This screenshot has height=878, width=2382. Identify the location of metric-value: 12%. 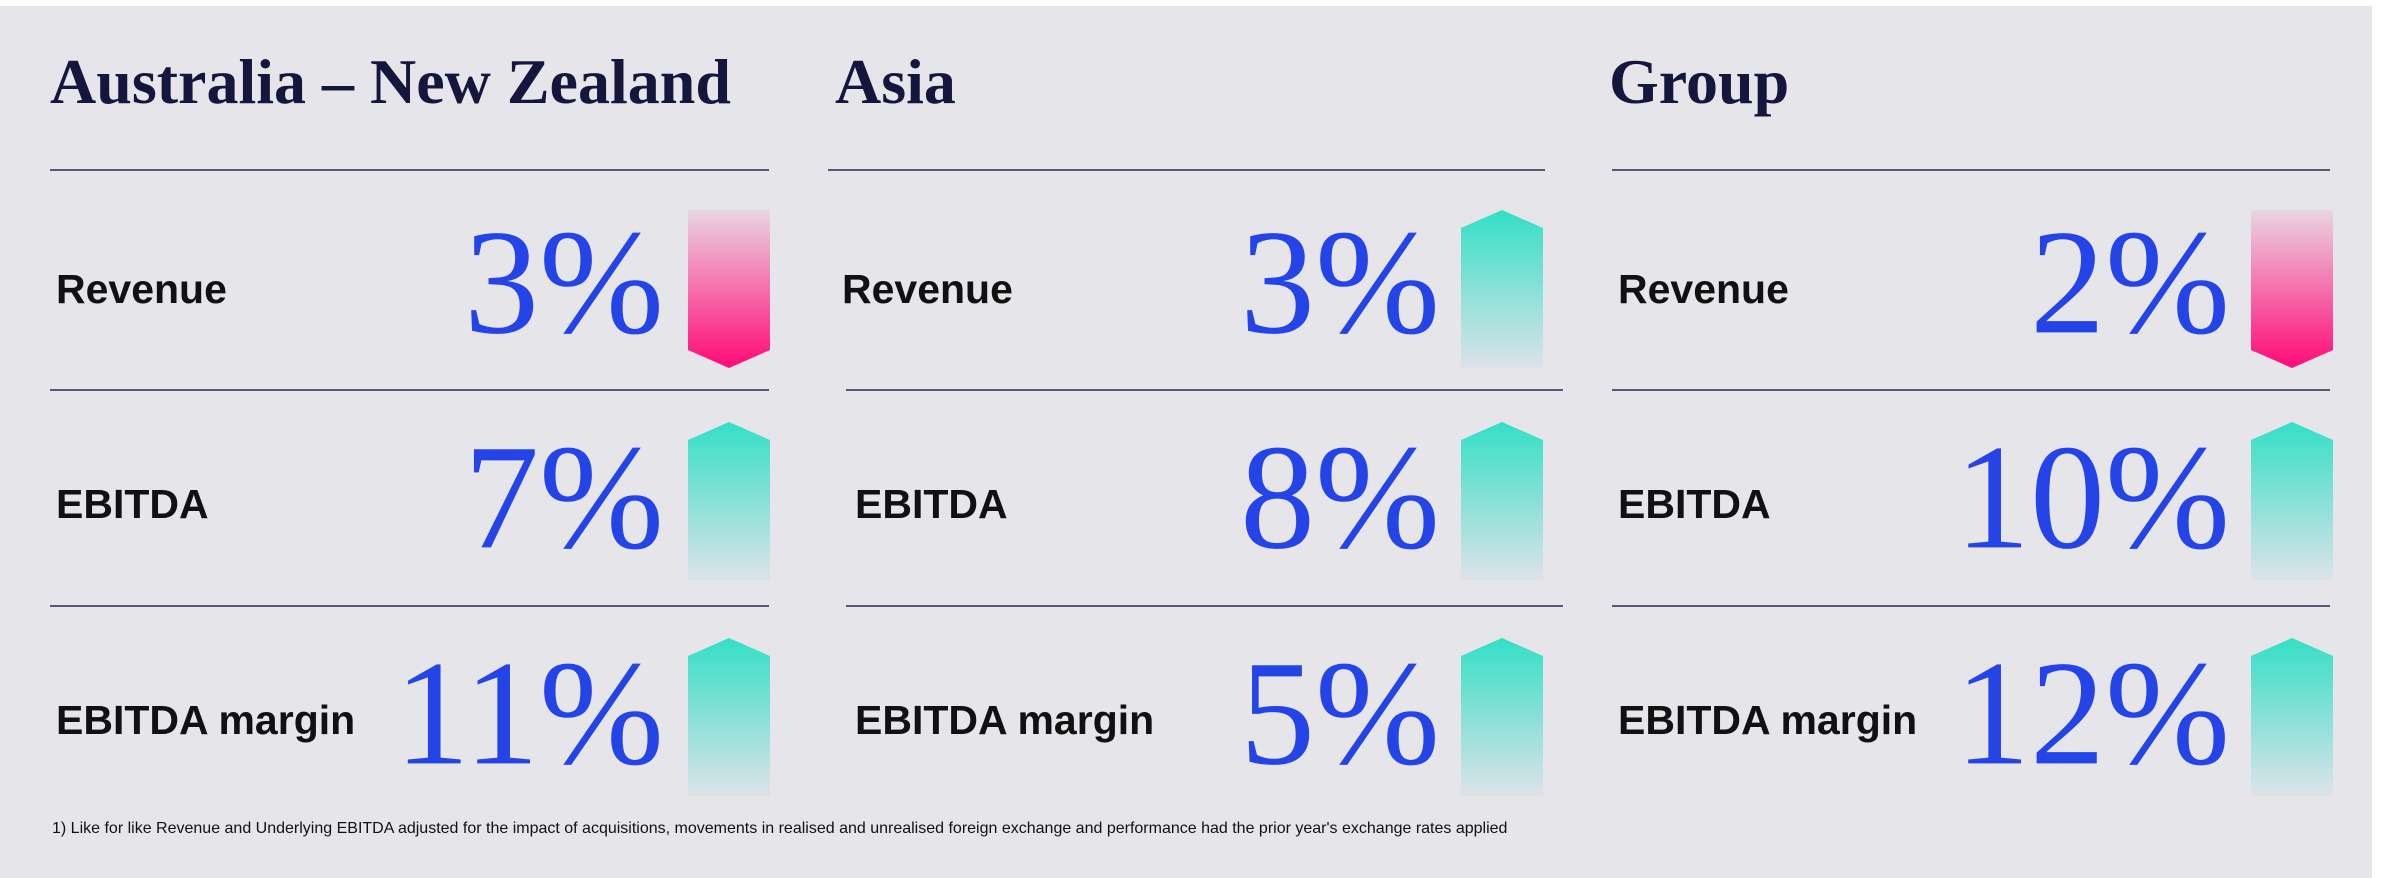
(2092, 713).